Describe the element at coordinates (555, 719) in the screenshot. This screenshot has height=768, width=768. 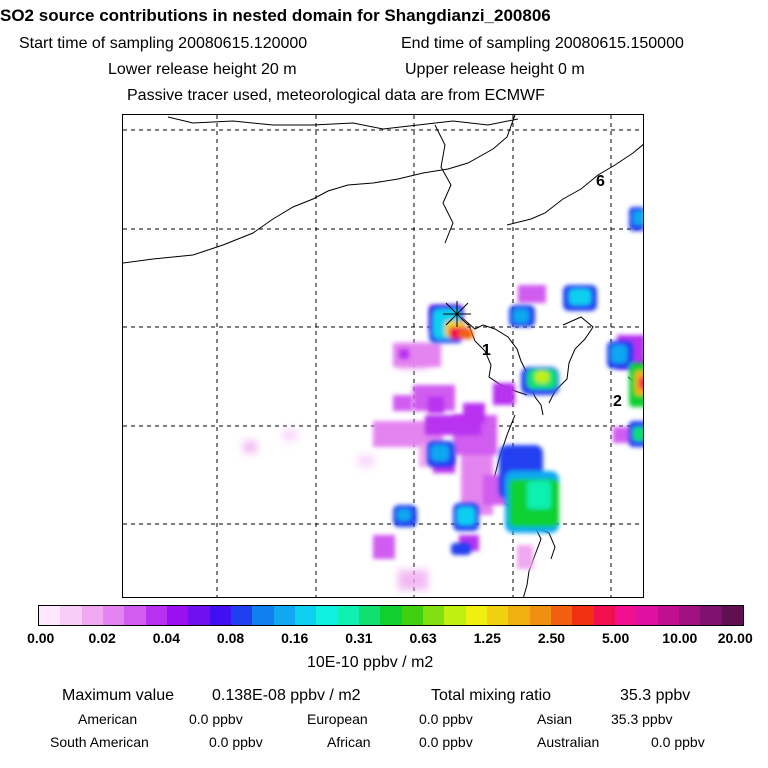
I see `region-name: Asian` at that location.